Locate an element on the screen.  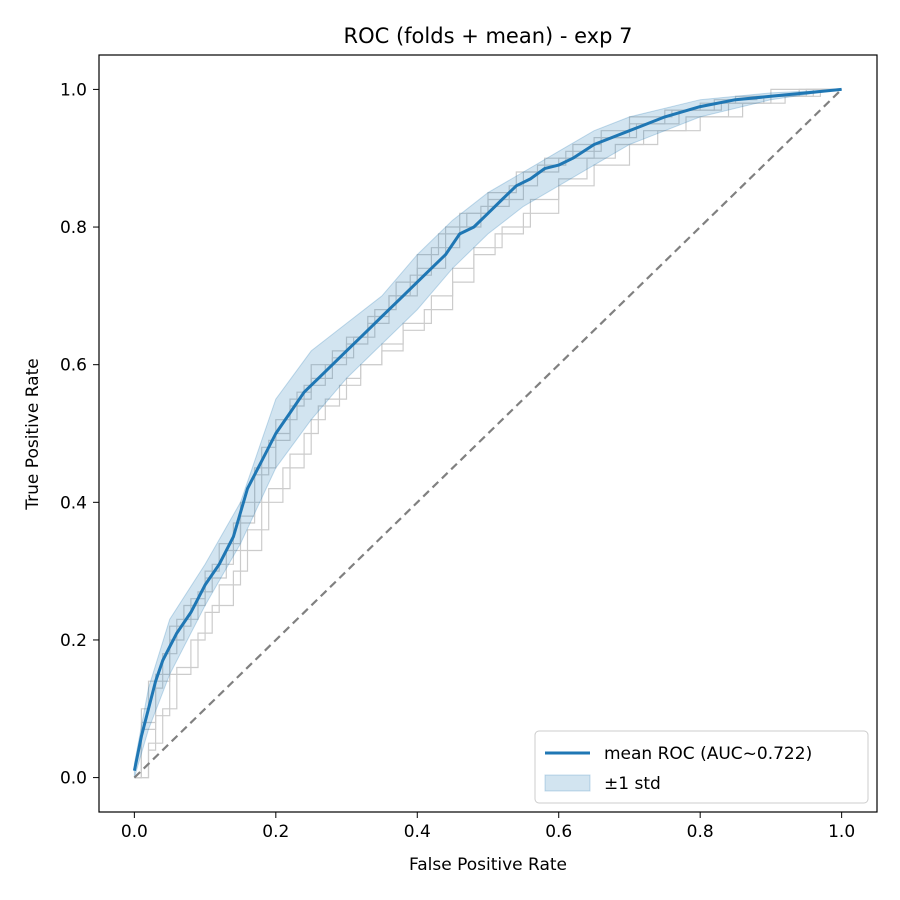
y-tick-label: 1.0 is located at coordinates (73, 90).